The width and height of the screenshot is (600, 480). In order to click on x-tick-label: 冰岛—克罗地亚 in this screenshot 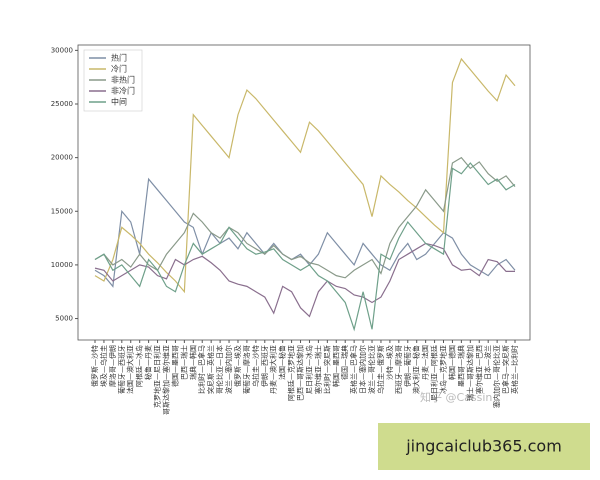, I will do `click(443, 369)`.